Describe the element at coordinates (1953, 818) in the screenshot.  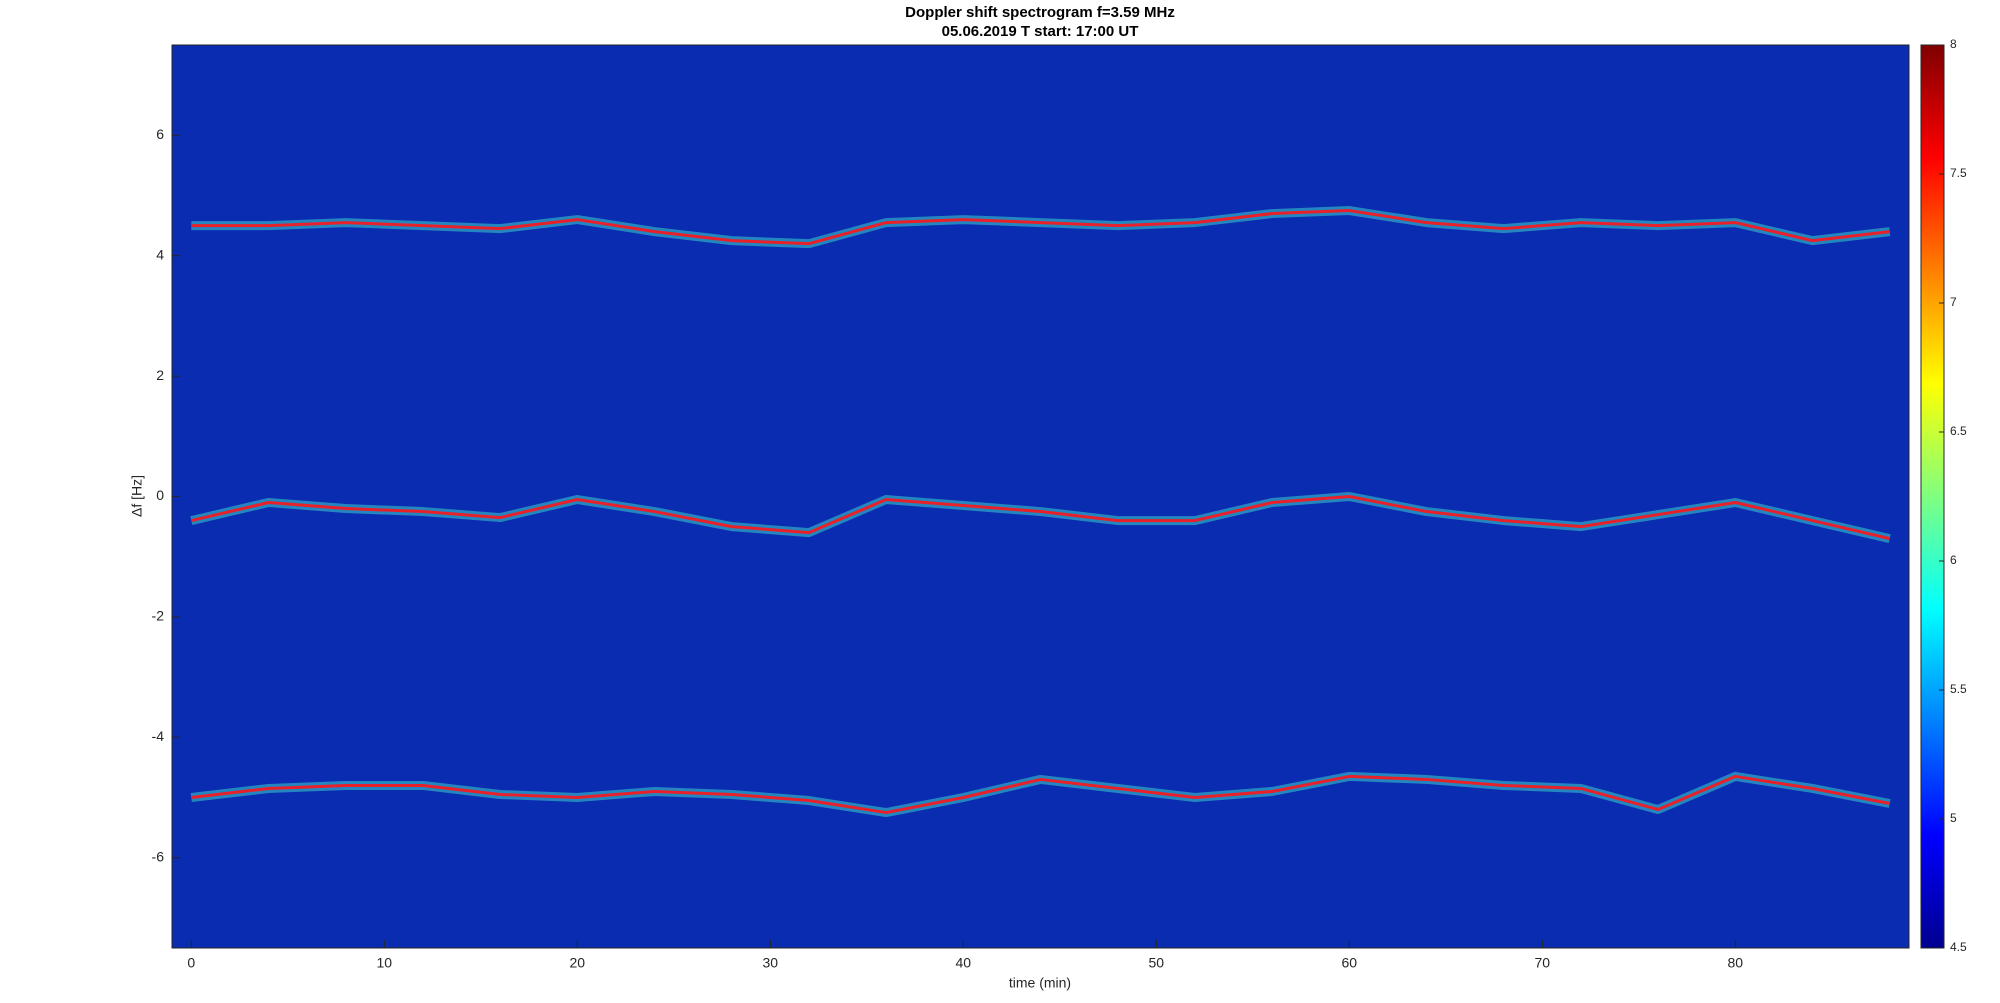
I see `colorbar-tick-label: 5` at that location.